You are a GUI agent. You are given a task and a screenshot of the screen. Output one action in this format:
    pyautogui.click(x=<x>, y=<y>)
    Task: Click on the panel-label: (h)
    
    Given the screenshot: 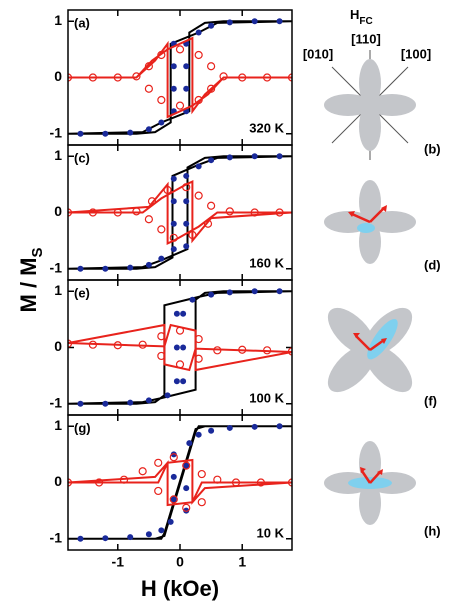 What is the action you would take?
    pyautogui.click(x=432, y=530)
    